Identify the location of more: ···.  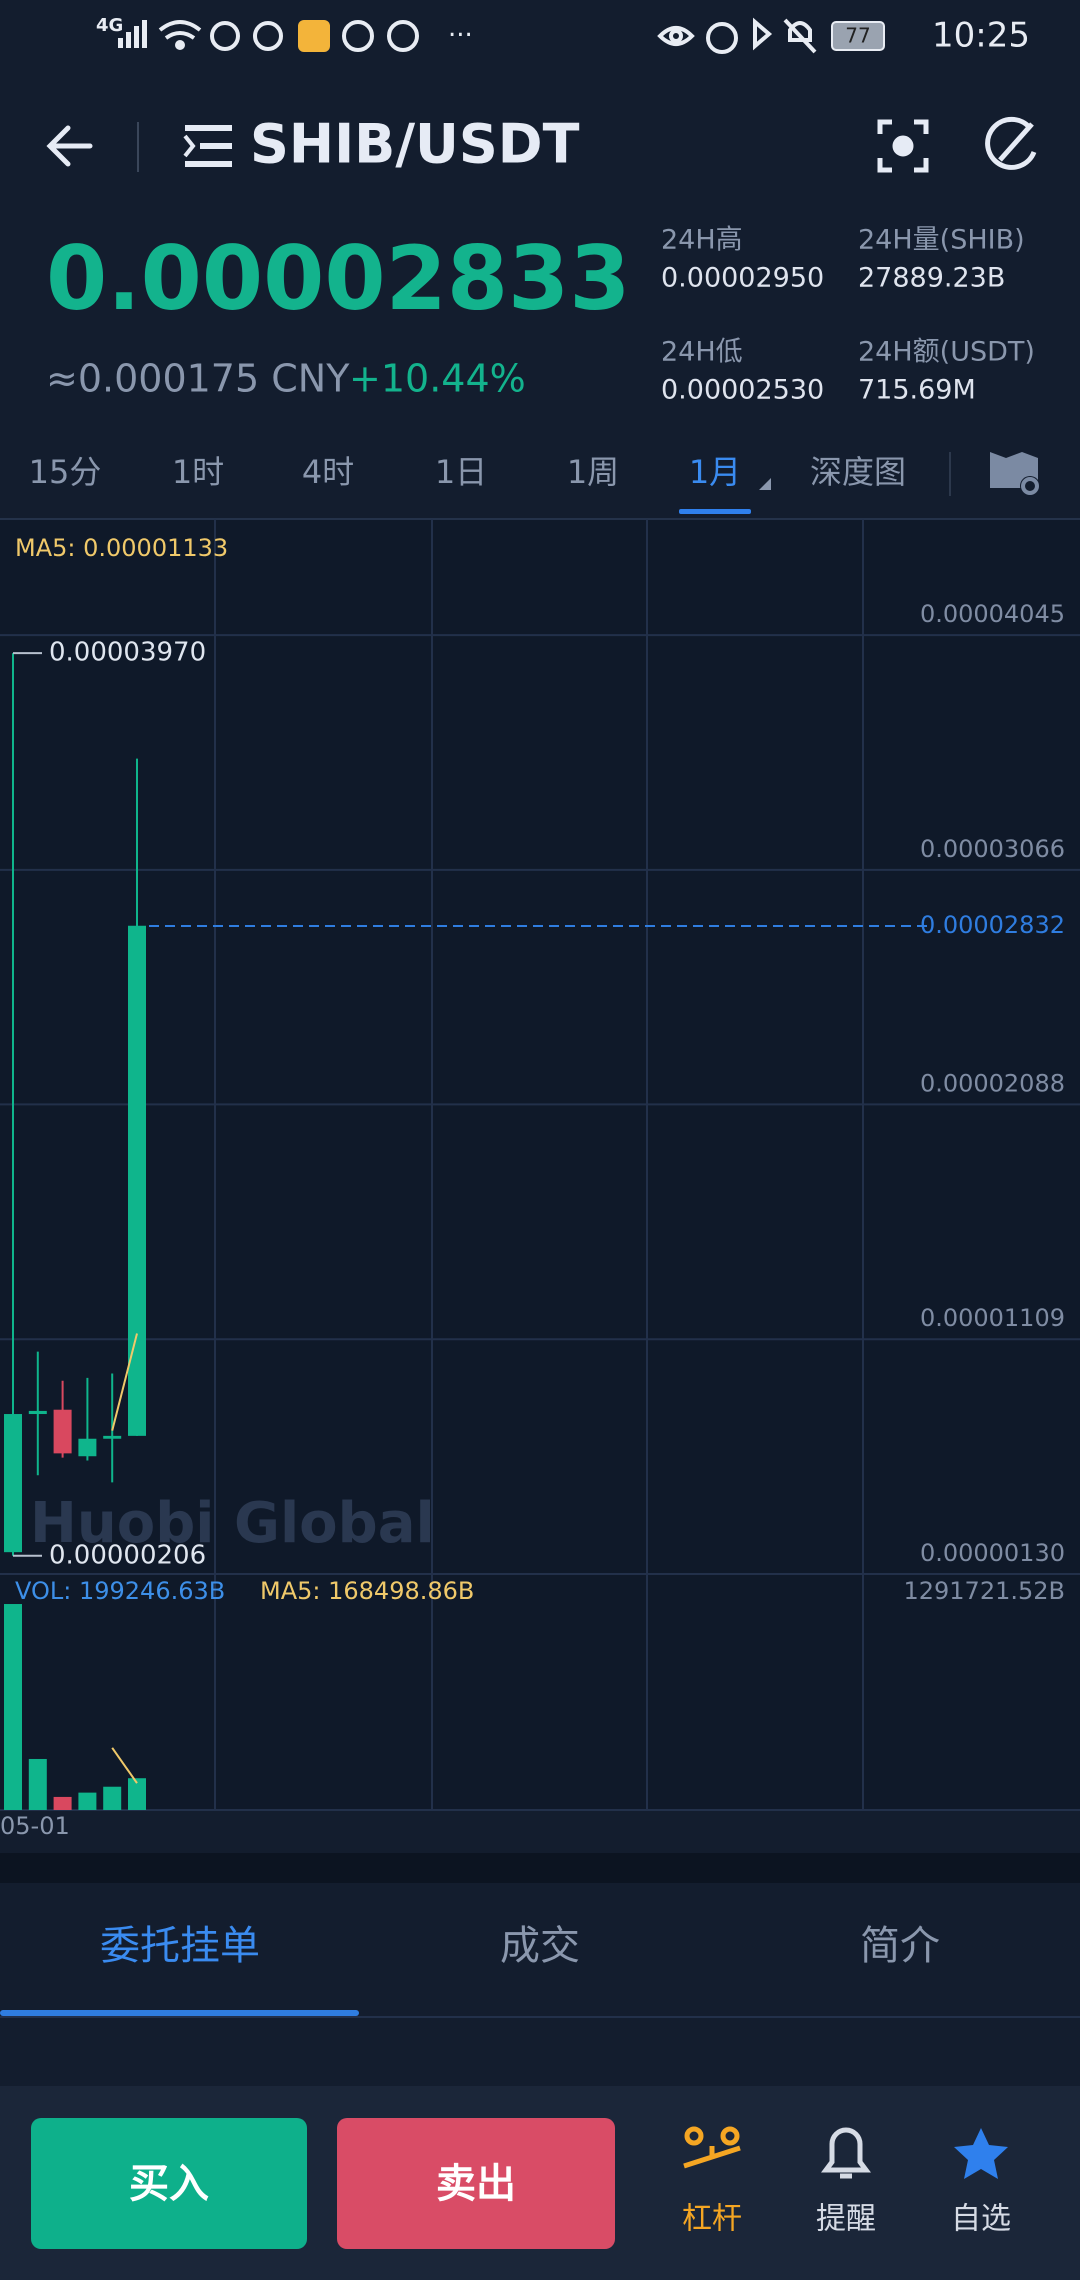
(460, 36).